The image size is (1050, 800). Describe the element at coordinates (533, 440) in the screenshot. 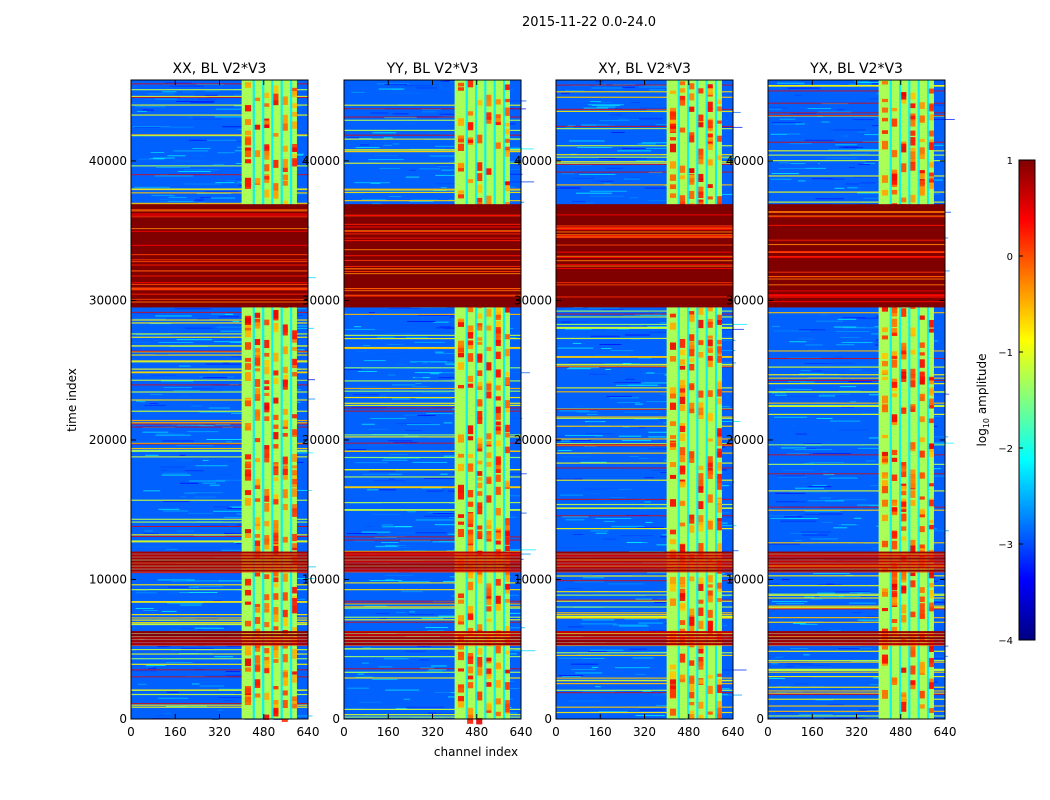

I see `y-tick-label: 20000` at that location.